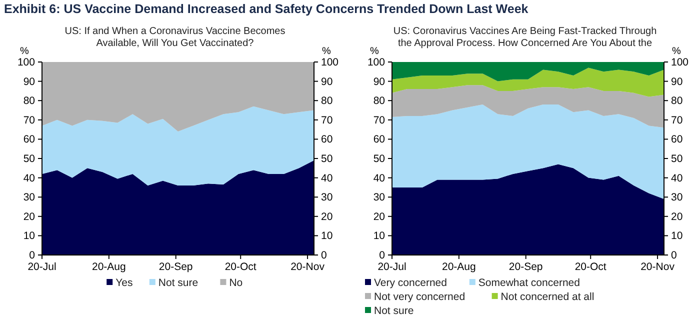 Image resolution: width=700 pixels, height=323 pixels. Describe the element at coordinates (420, 297) in the screenshot. I see `legend-label: Not very concerned` at that location.